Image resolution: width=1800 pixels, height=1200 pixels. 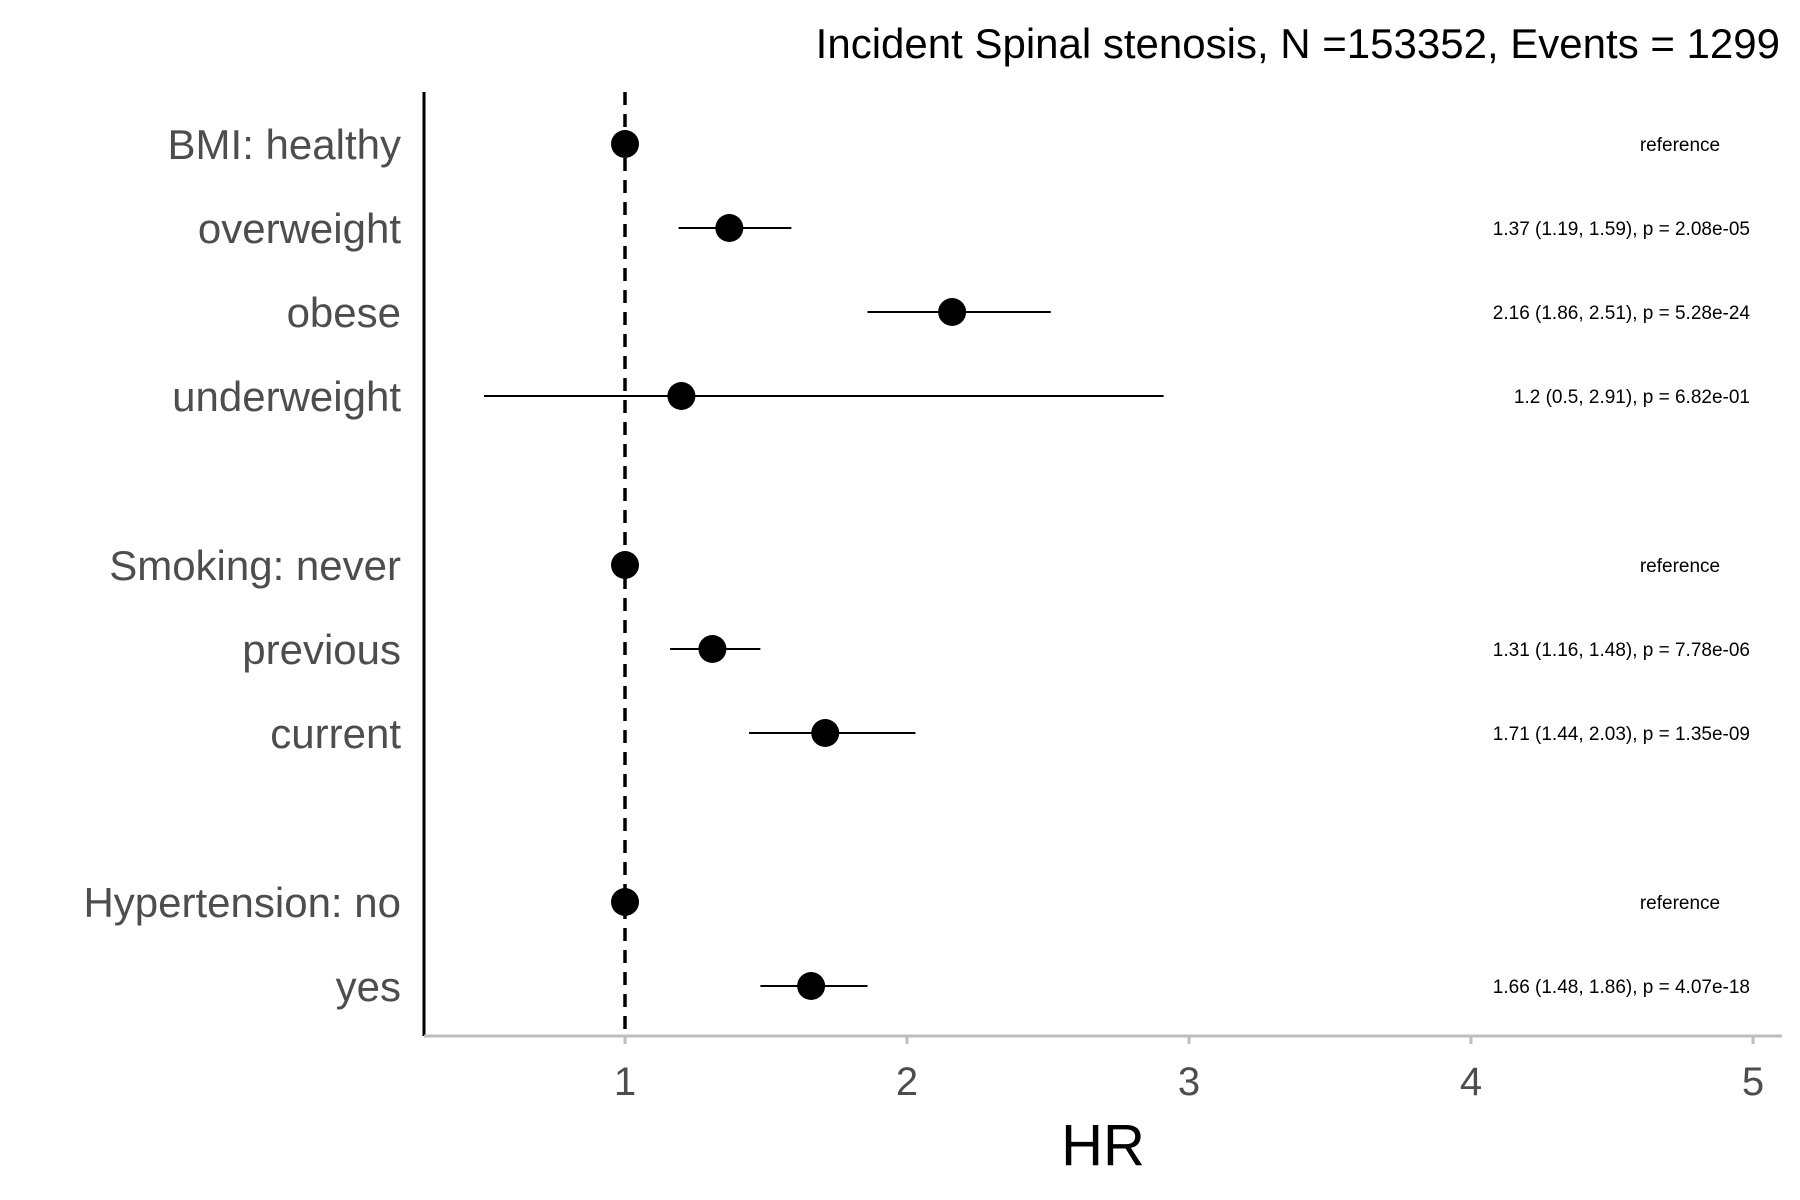 I want to click on row-label: BMI: healthy, so click(x=284, y=144).